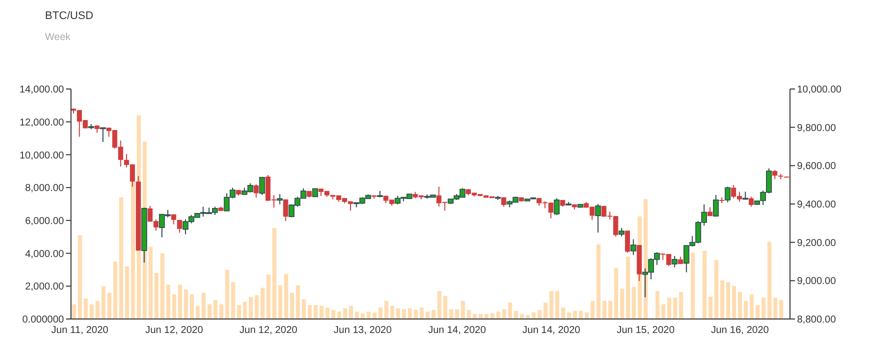 The width and height of the screenshot is (871, 350). Describe the element at coordinates (57, 37) in the screenshot. I see `chart-subtitle: Week` at that location.